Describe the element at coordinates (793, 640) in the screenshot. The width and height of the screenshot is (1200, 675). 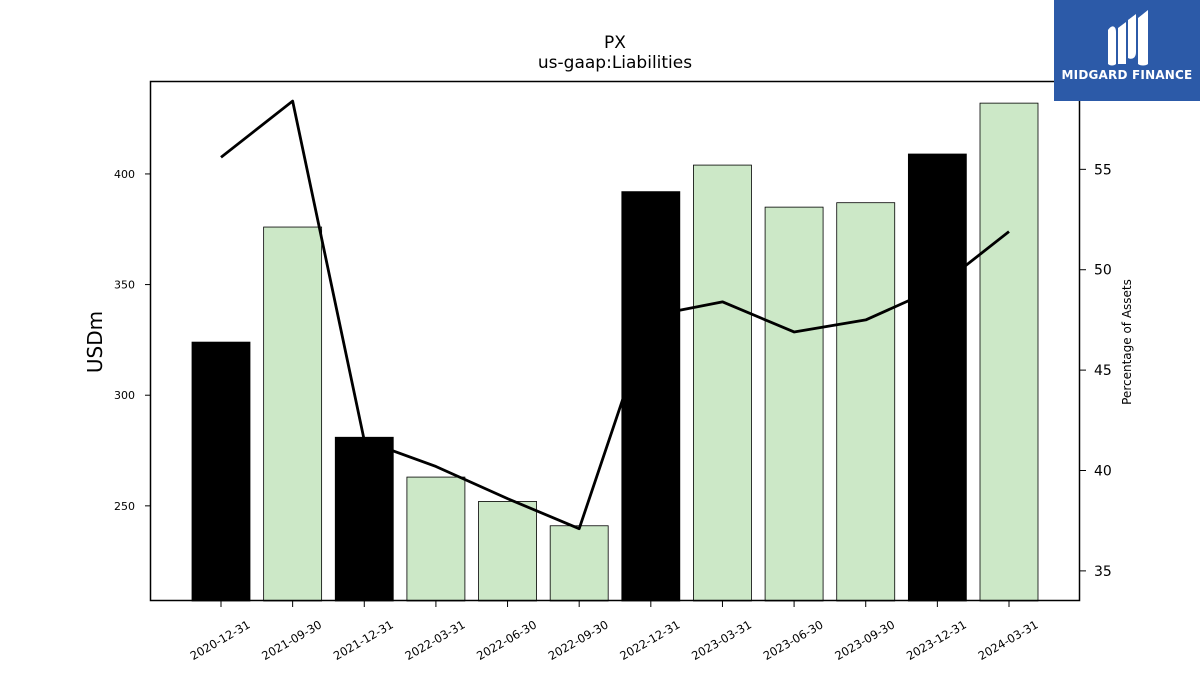
I see `x-tick-label: 2023-06-30` at that location.